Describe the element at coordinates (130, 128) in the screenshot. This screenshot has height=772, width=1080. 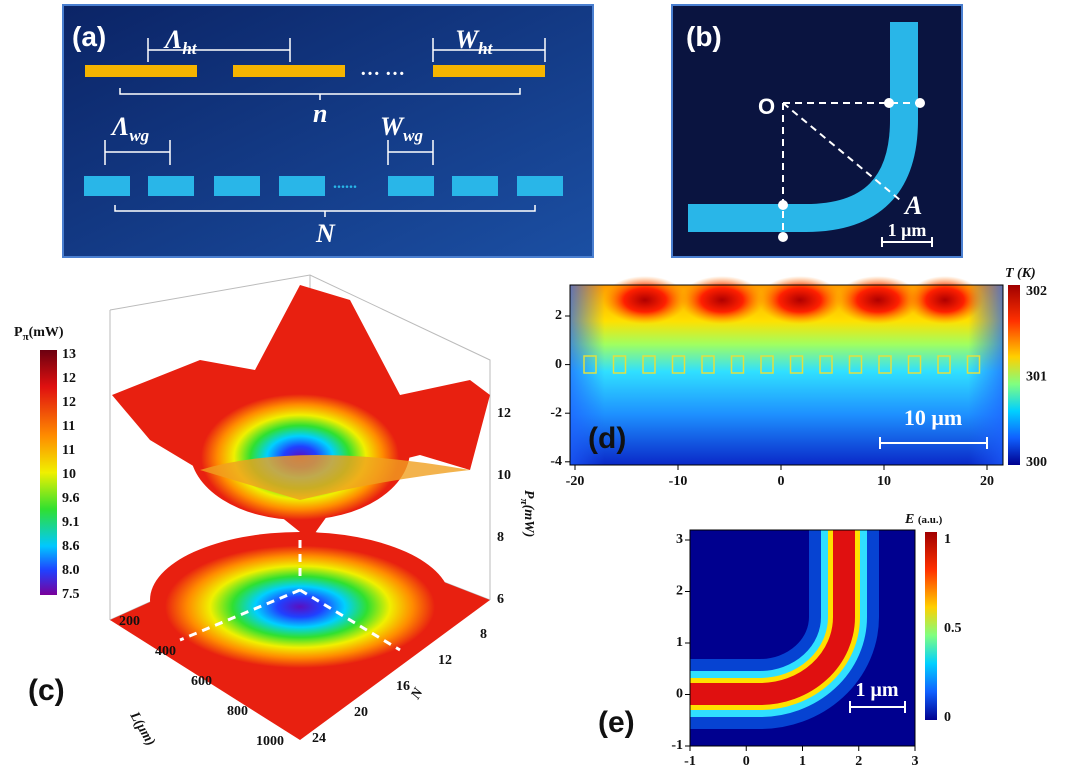
I see `period-wg: Λwg` at that location.